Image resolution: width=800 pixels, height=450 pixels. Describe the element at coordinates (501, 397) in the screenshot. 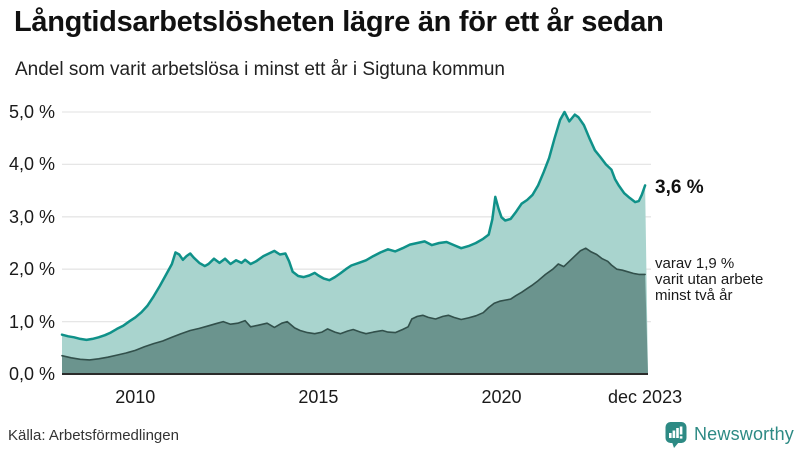

I see `x-tick-label: 2020` at that location.